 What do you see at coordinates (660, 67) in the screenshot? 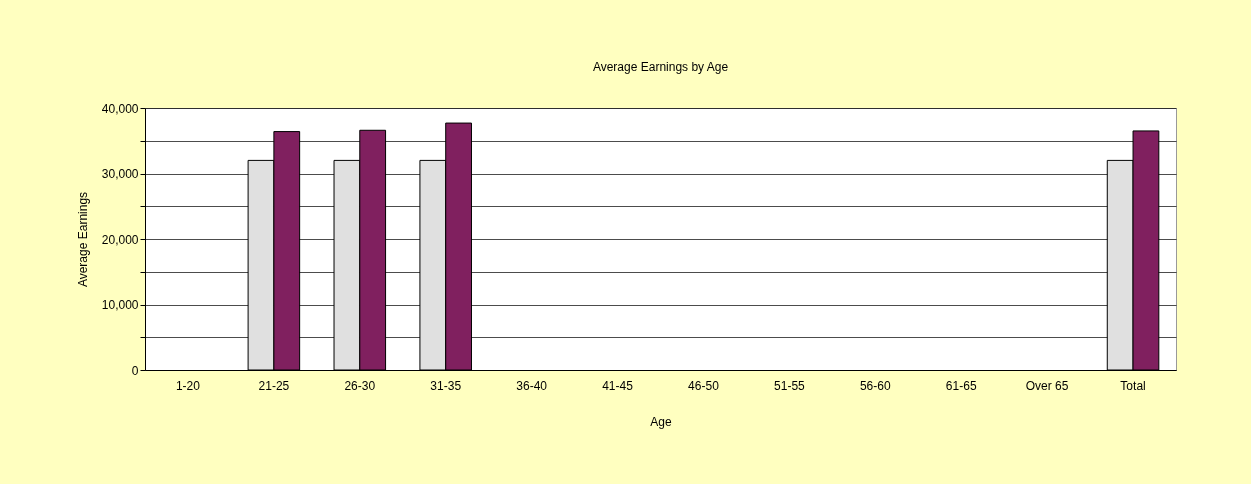
I see `chart-title: Average Earnings by Age` at bounding box center [660, 67].